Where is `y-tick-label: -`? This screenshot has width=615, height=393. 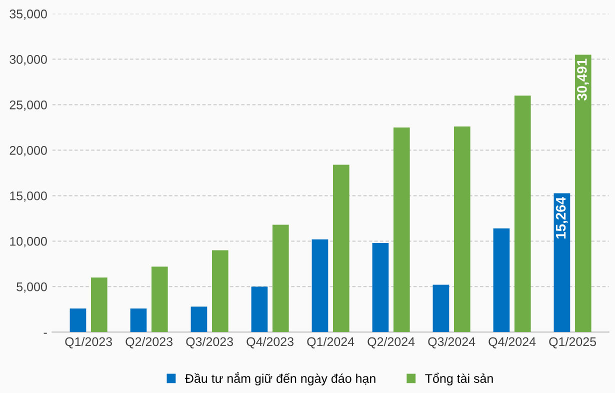 y-tick-label: - is located at coordinates (45, 333).